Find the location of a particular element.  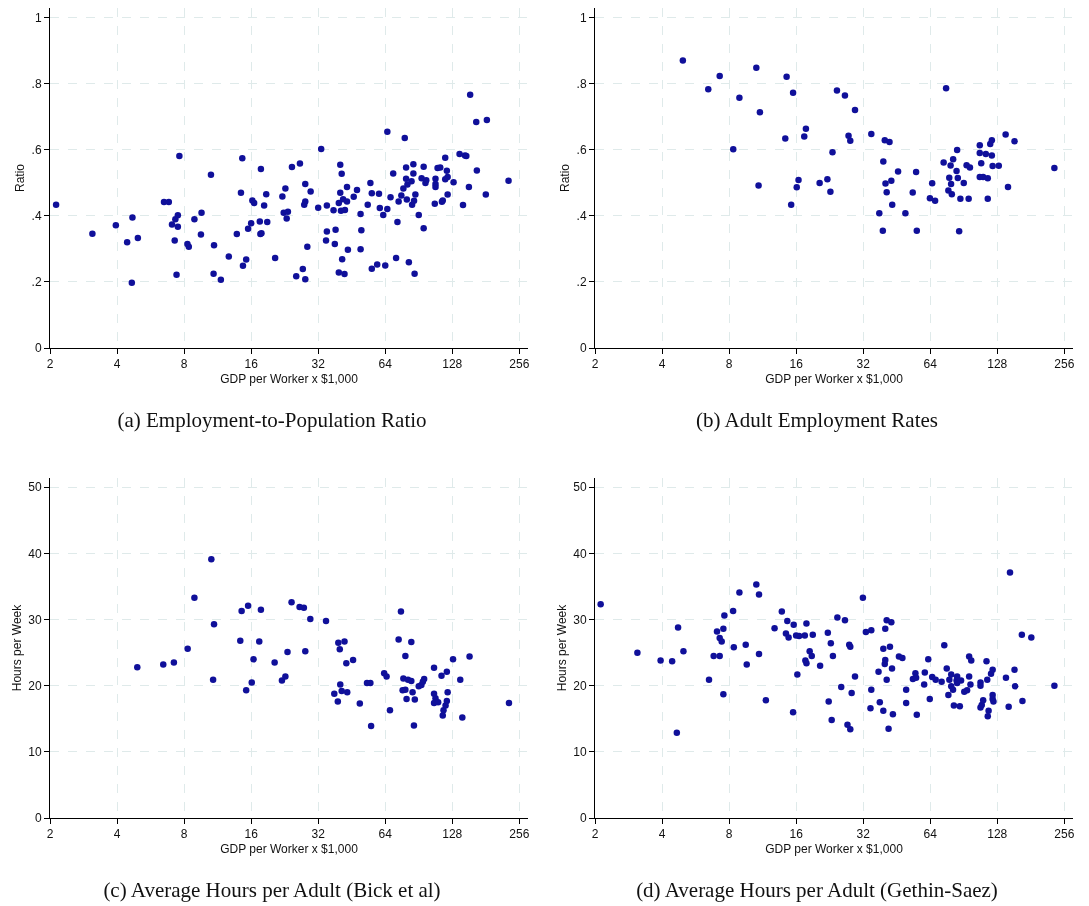

text: (a) Employment-to-Population Ratio is located at coordinates (272, 420).